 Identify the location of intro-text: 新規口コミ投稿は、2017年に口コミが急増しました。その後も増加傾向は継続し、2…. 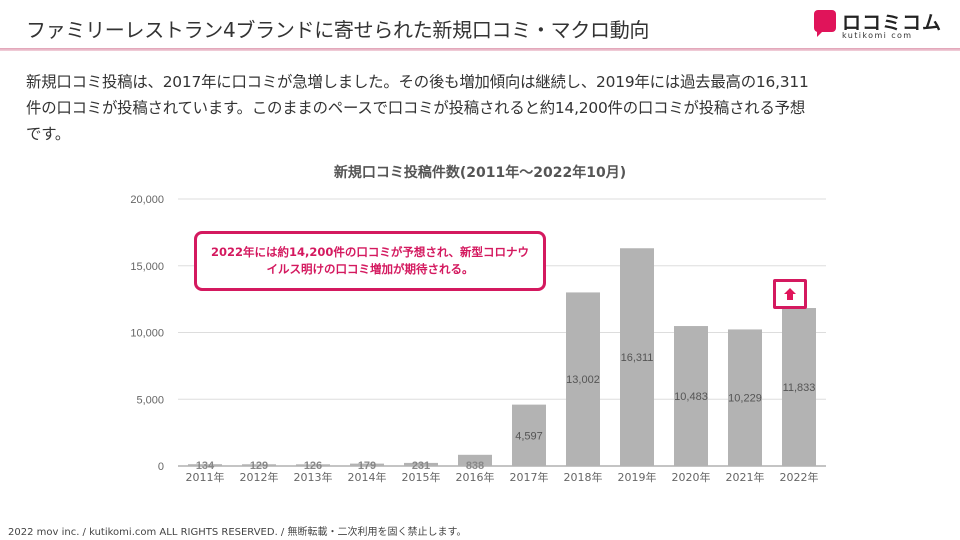
(476, 108).